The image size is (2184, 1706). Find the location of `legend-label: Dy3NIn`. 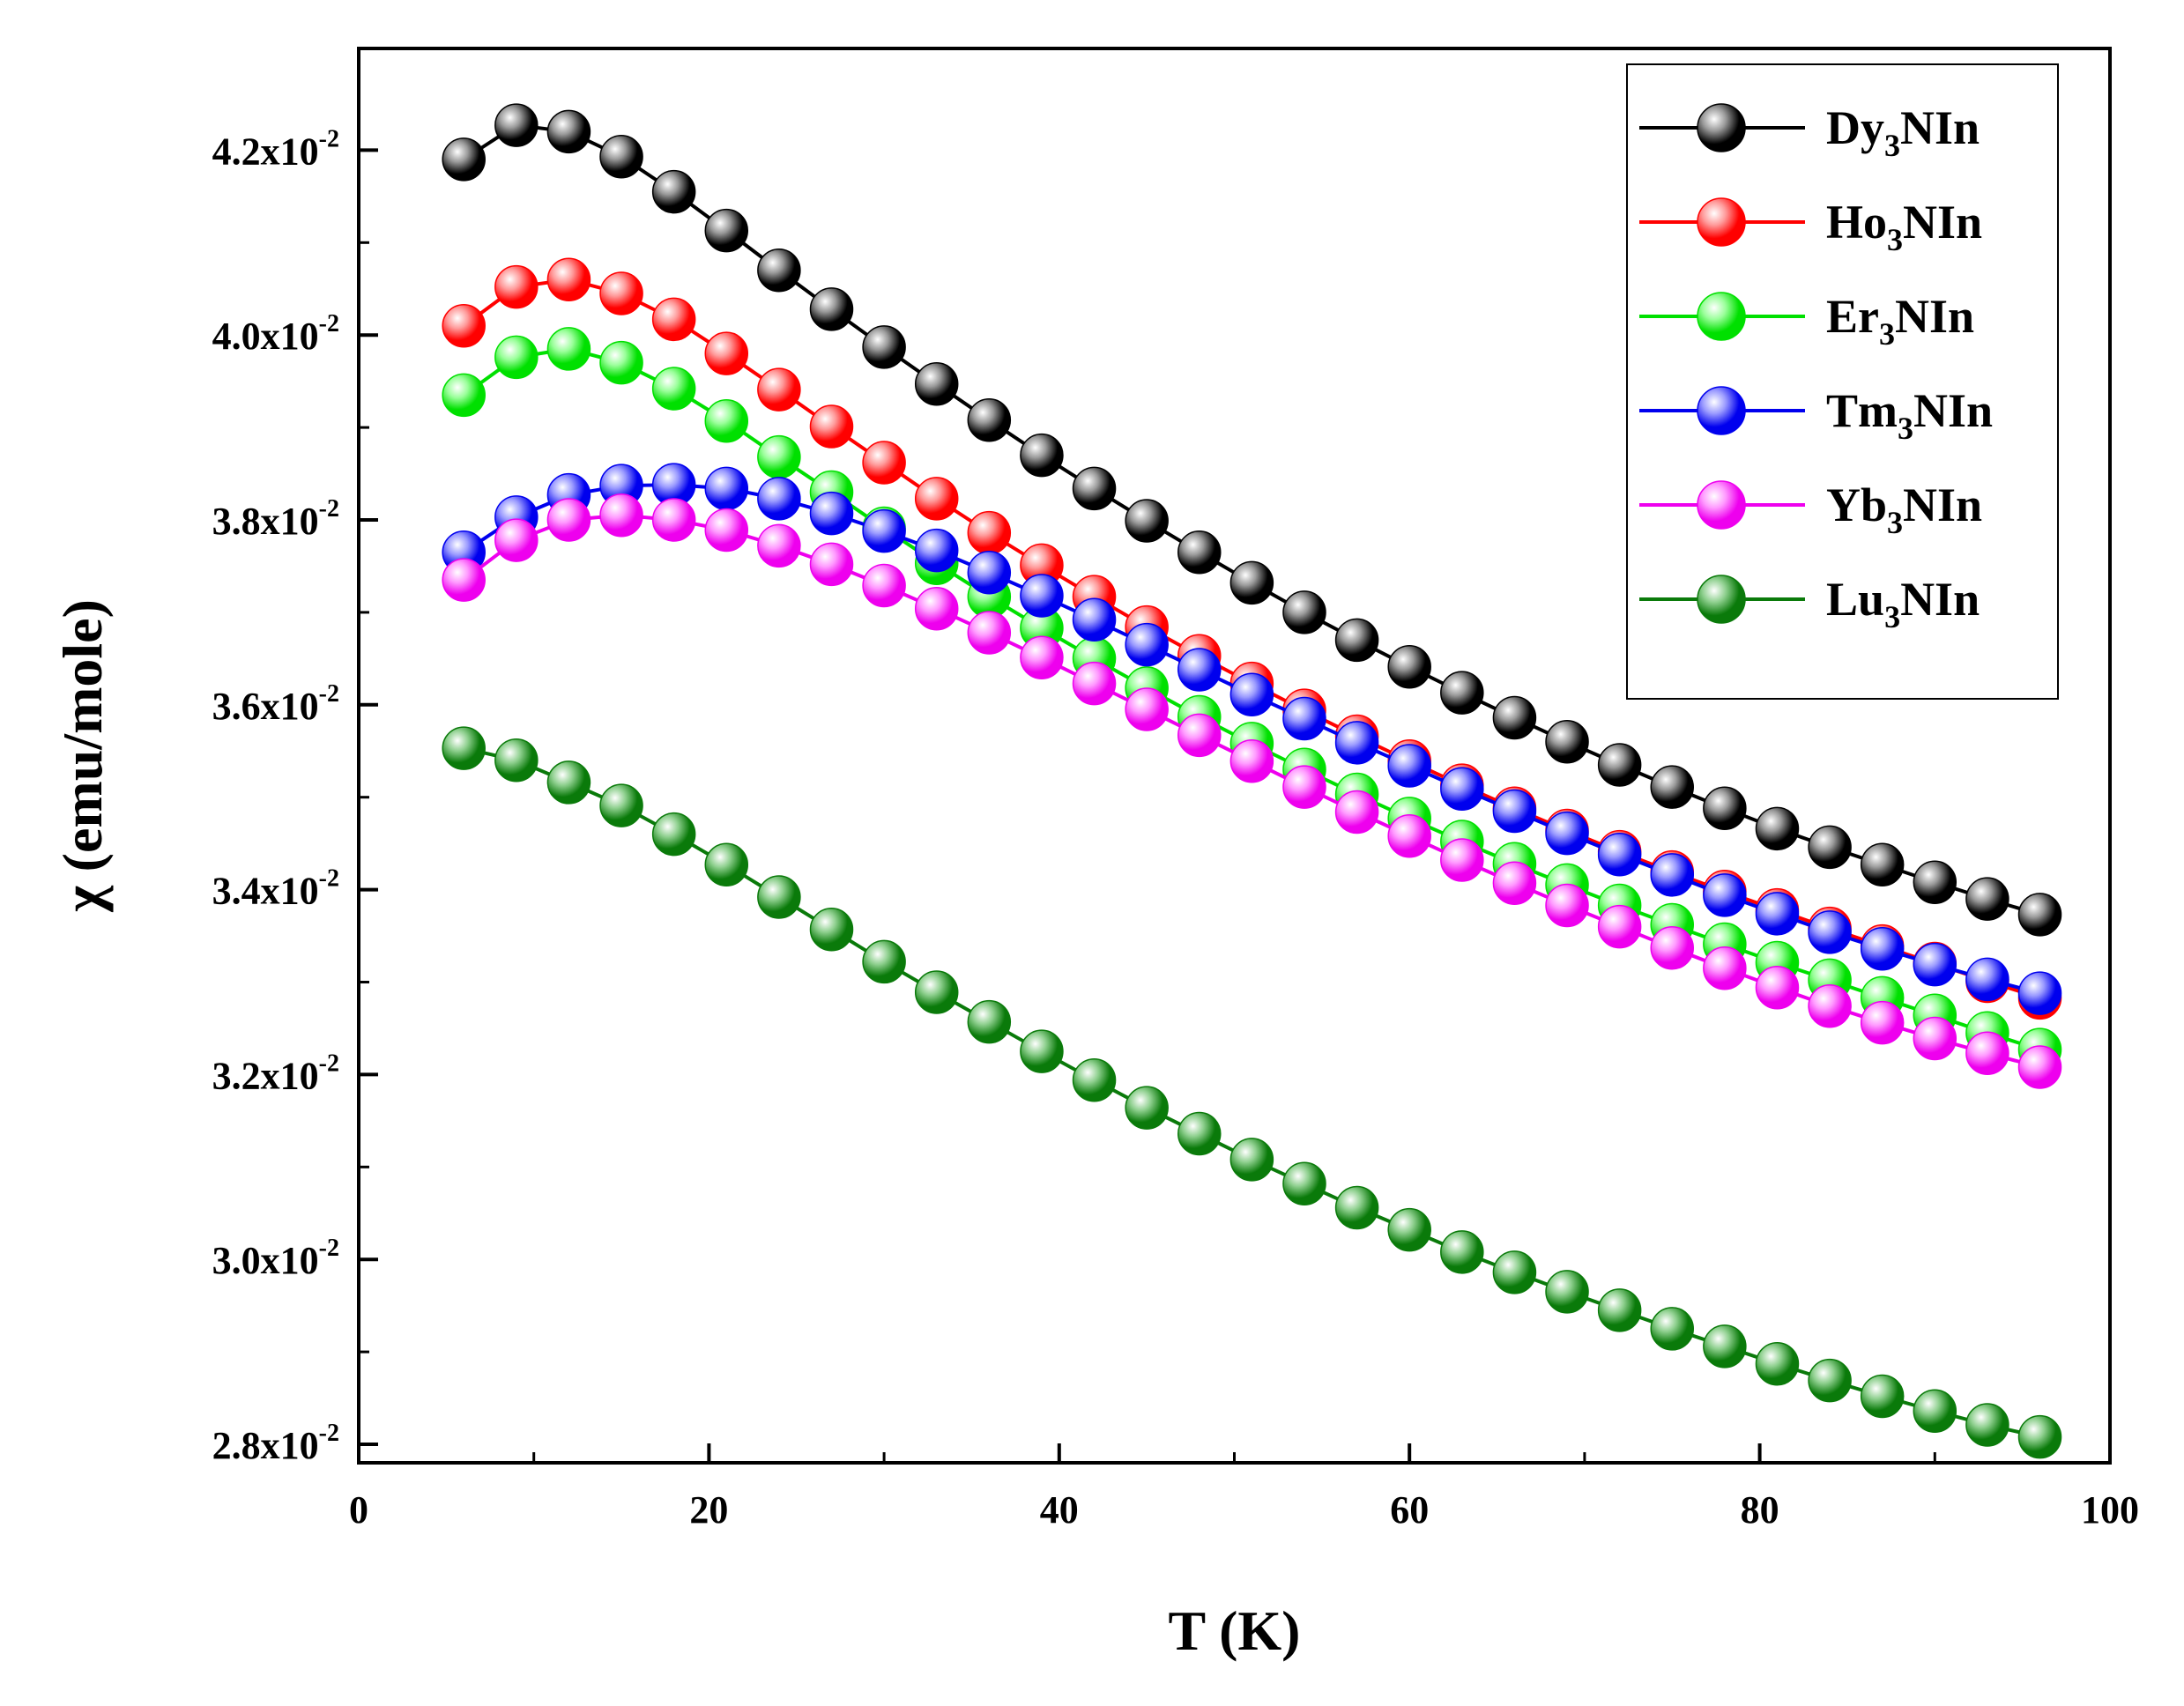

legend-label: Dy3NIn is located at coordinates (1903, 132).